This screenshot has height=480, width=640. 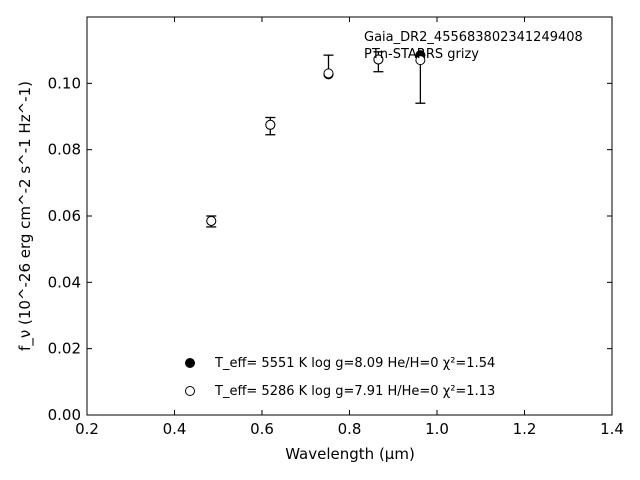 What do you see at coordinates (64, 216) in the screenshot?
I see `y-tick-label: 0.06` at bounding box center [64, 216].